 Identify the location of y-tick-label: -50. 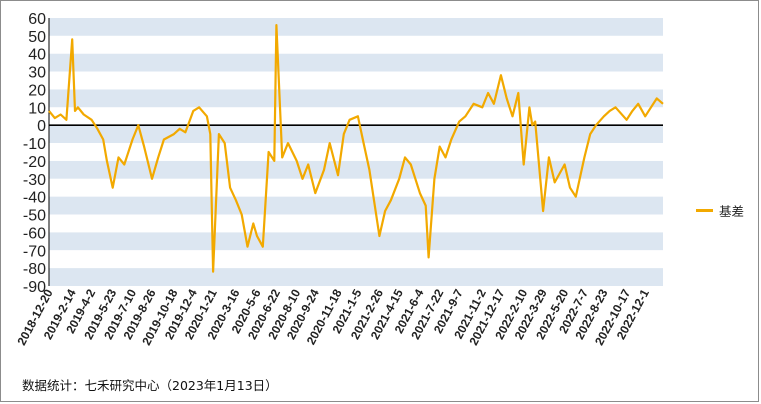
(34, 216).